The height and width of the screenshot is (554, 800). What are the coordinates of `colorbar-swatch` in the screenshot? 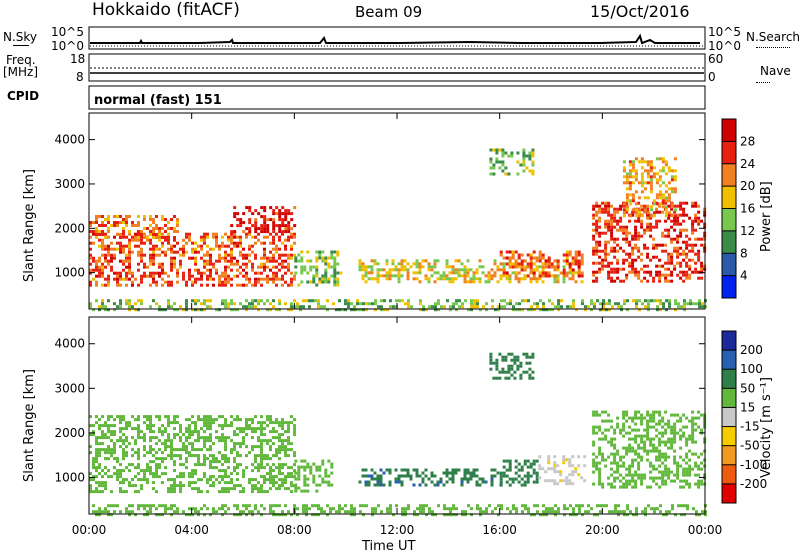 It's located at (729, 264).